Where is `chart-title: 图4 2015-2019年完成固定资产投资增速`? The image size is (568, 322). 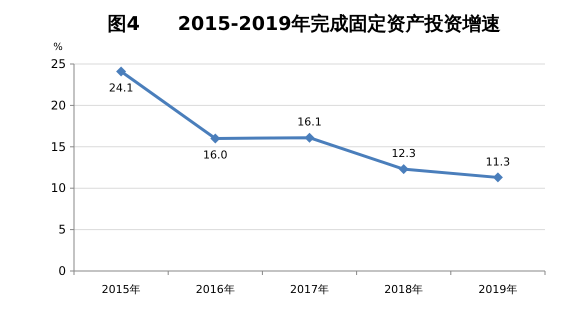
chart-title: 图4 2015-2019年完成固定资产投资增速 is located at coordinates (304, 24).